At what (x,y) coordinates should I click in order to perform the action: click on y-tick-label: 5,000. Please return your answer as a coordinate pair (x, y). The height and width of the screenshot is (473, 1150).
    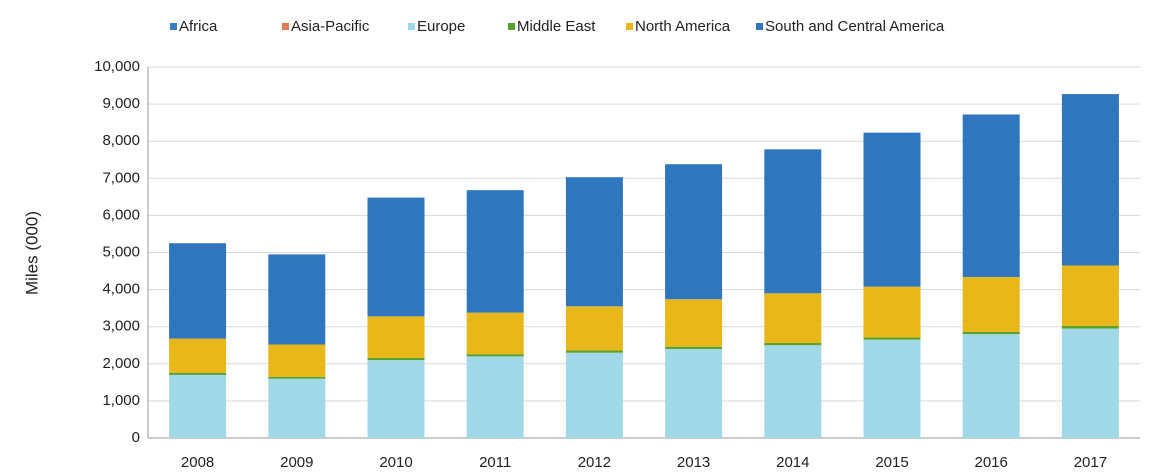
    Looking at the image, I should click on (121, 251).